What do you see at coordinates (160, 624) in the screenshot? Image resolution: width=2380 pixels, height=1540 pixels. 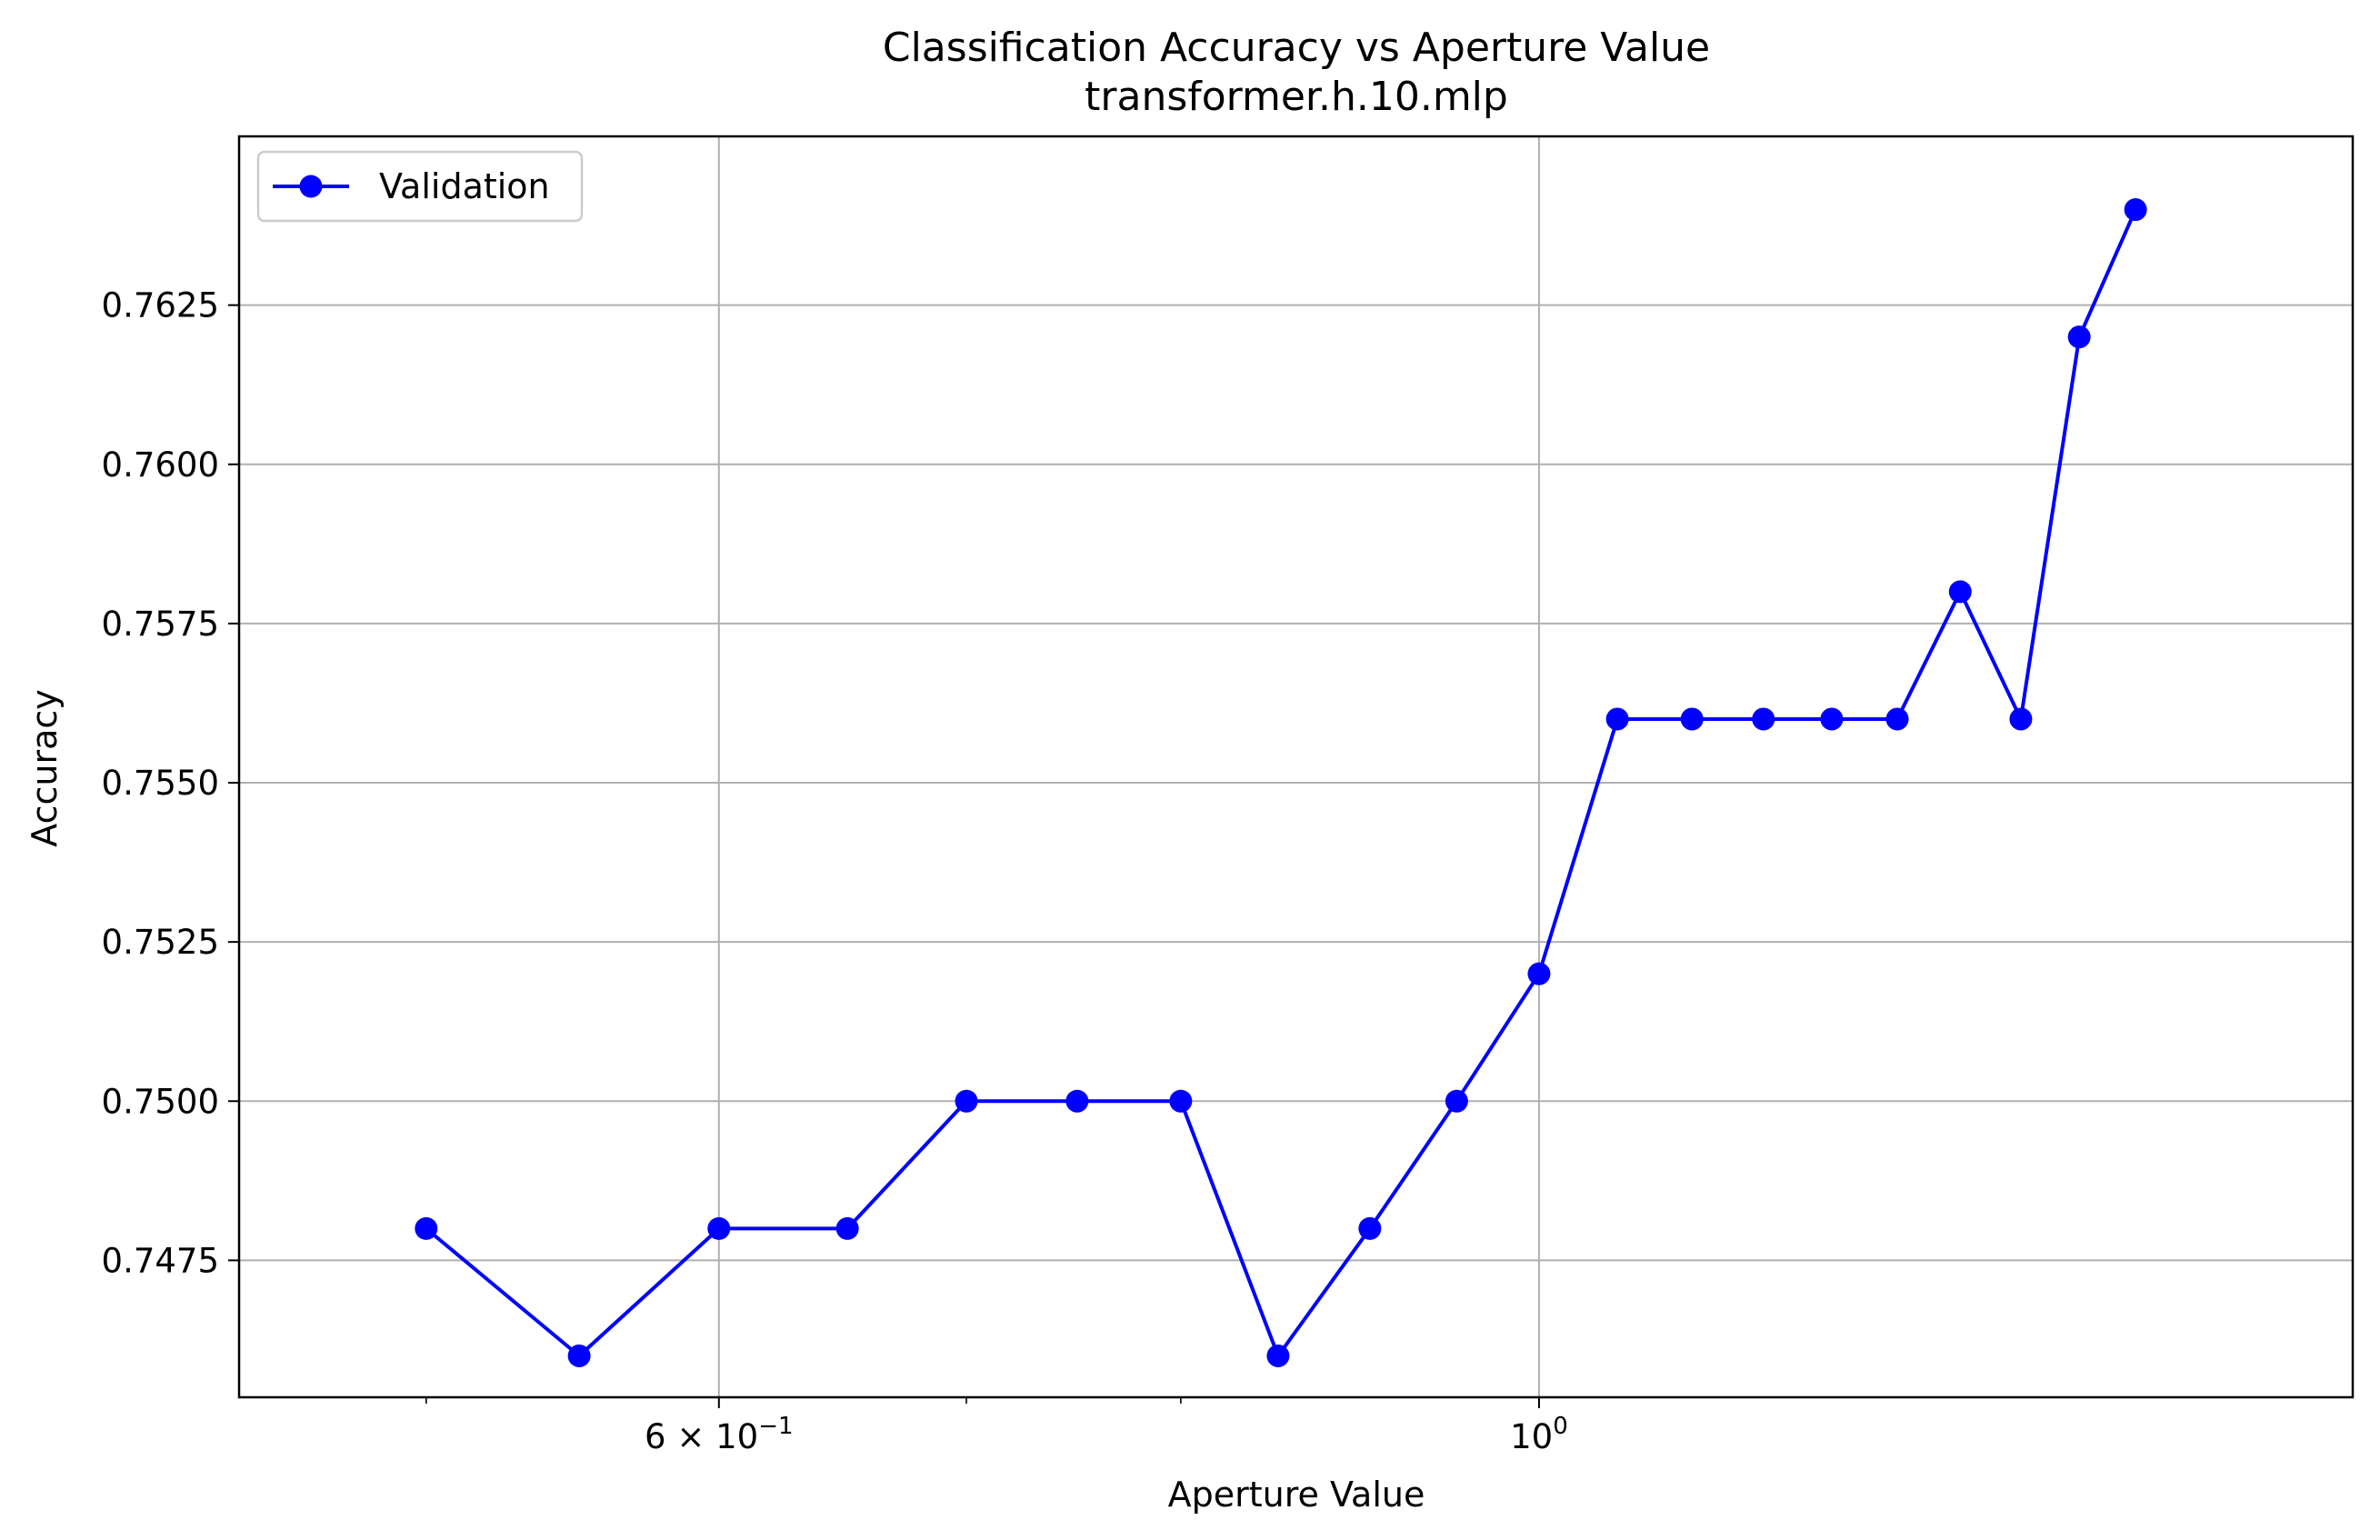 I see `y-tick-label: 0.7575` at bounding box center [160, 624].